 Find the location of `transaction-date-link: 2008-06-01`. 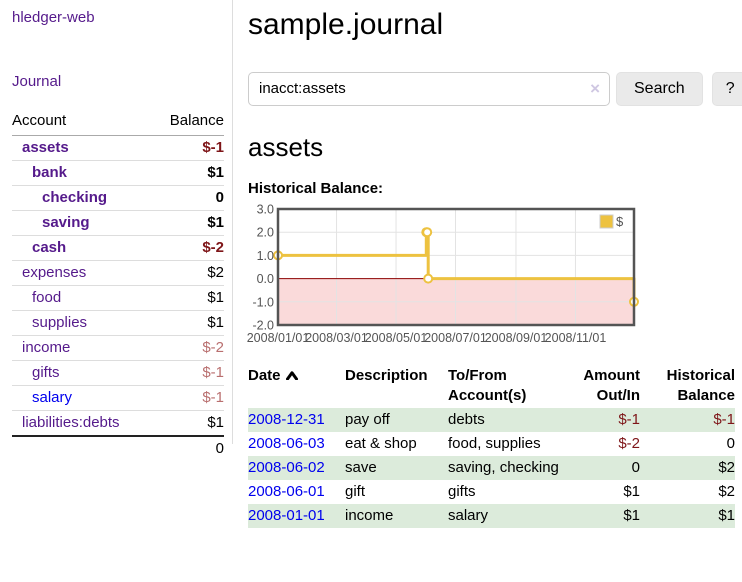

transaction-date-link: 2008-06-01 is located at coordinates (286, 492).